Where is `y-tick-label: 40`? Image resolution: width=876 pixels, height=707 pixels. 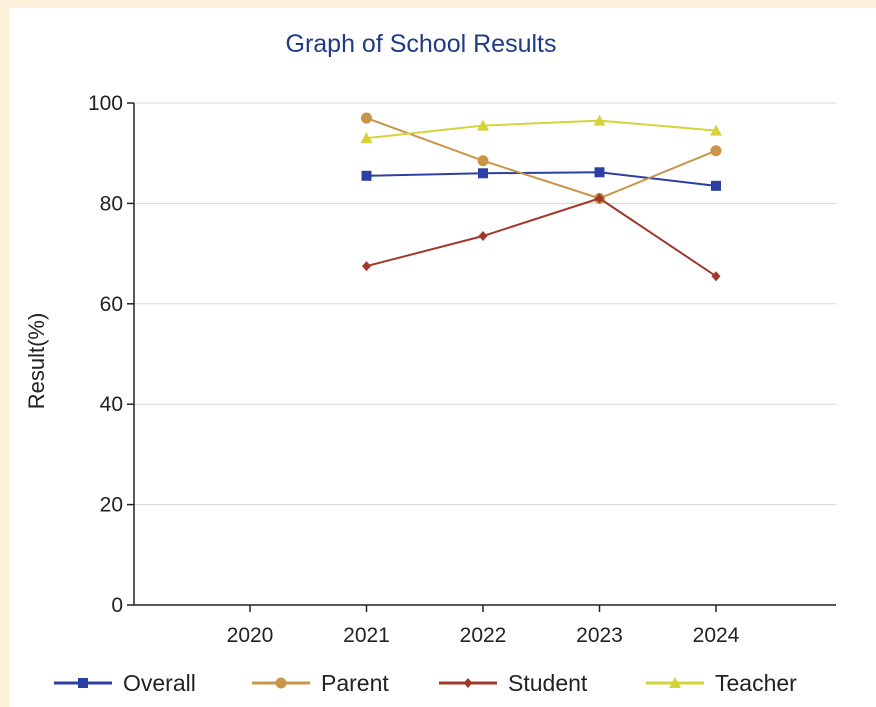
y-tick-label: 40 is located at coordinates (111, 404).